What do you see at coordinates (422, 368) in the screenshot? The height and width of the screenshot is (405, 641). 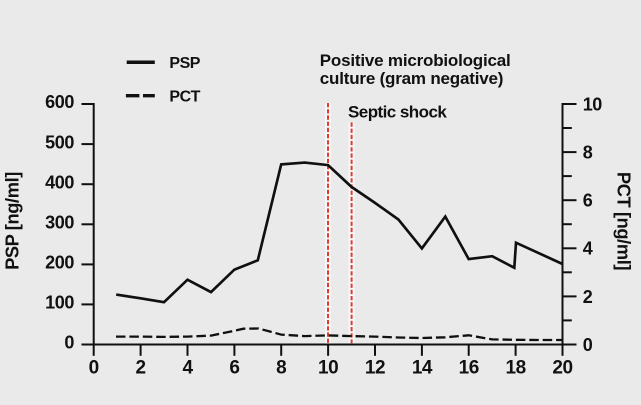 I see `svg-text: 14` at bounding box center [422, 368].